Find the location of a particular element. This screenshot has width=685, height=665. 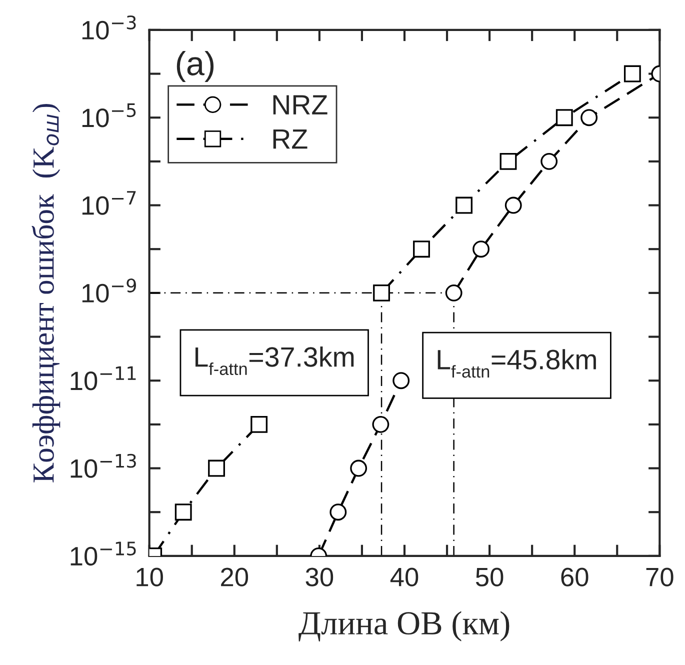

x-tick-label: 40 is located at coordinates (404, 577).